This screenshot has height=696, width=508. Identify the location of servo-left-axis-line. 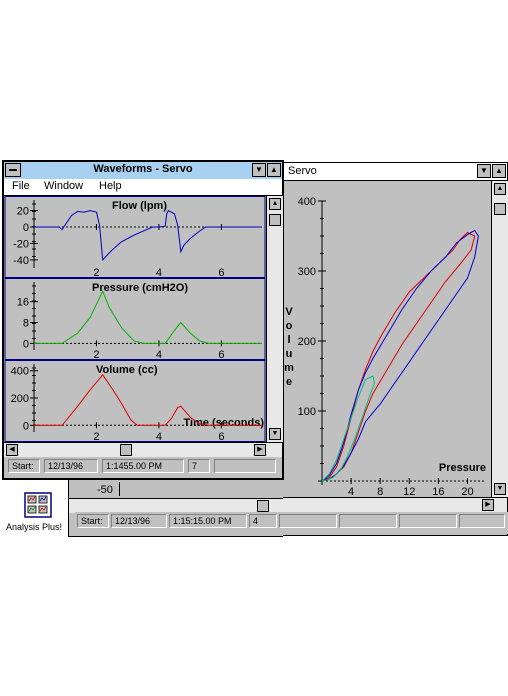
(119, 489).